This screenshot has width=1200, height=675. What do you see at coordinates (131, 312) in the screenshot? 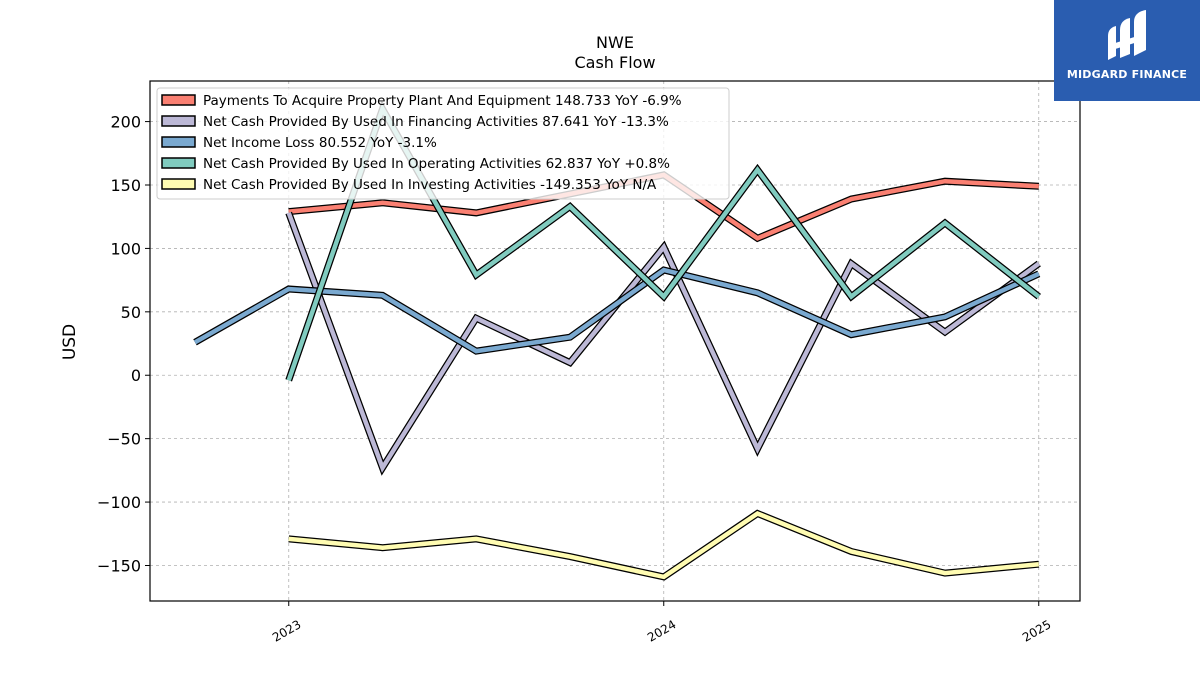
I see `y-tick-label: 50` at bounding box center [131, 312].